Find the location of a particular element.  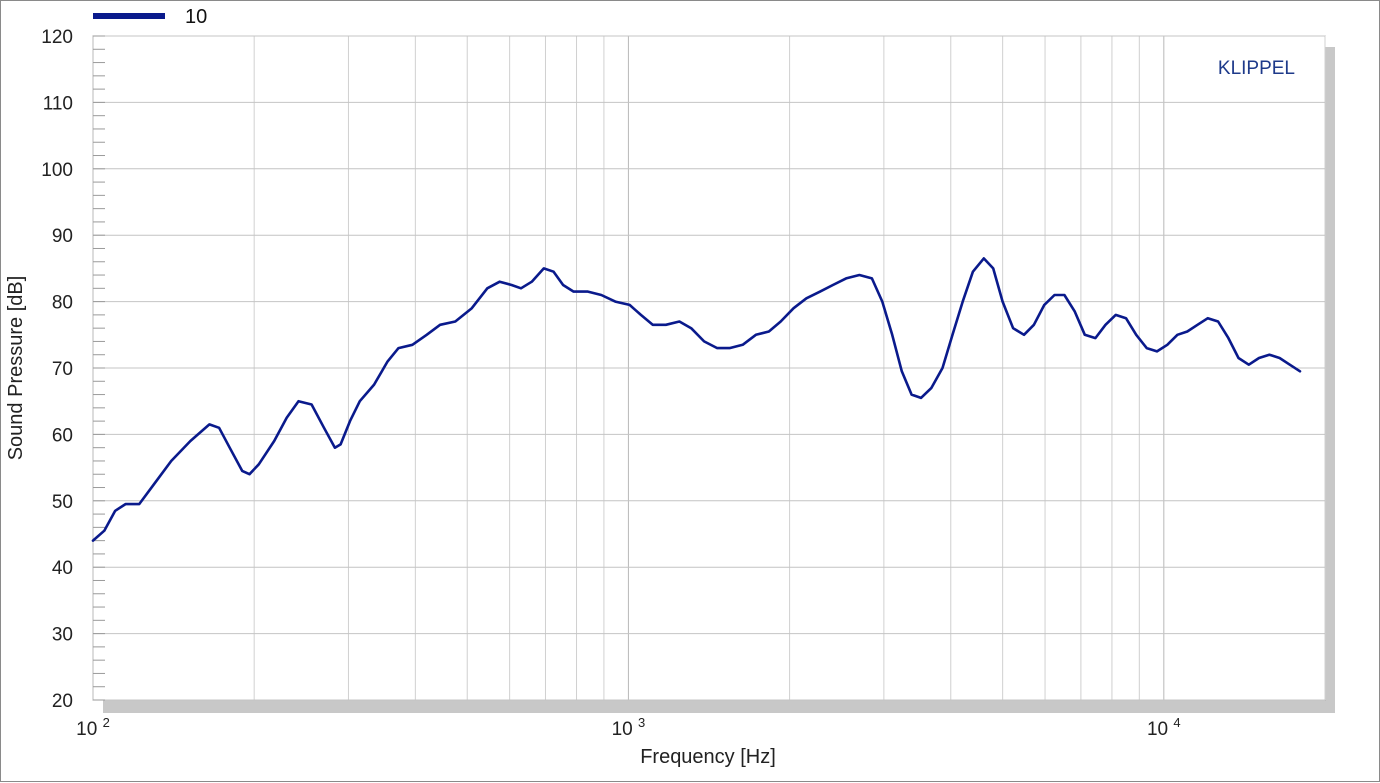

legend-label: 10 is located at coordinates (196, 17).